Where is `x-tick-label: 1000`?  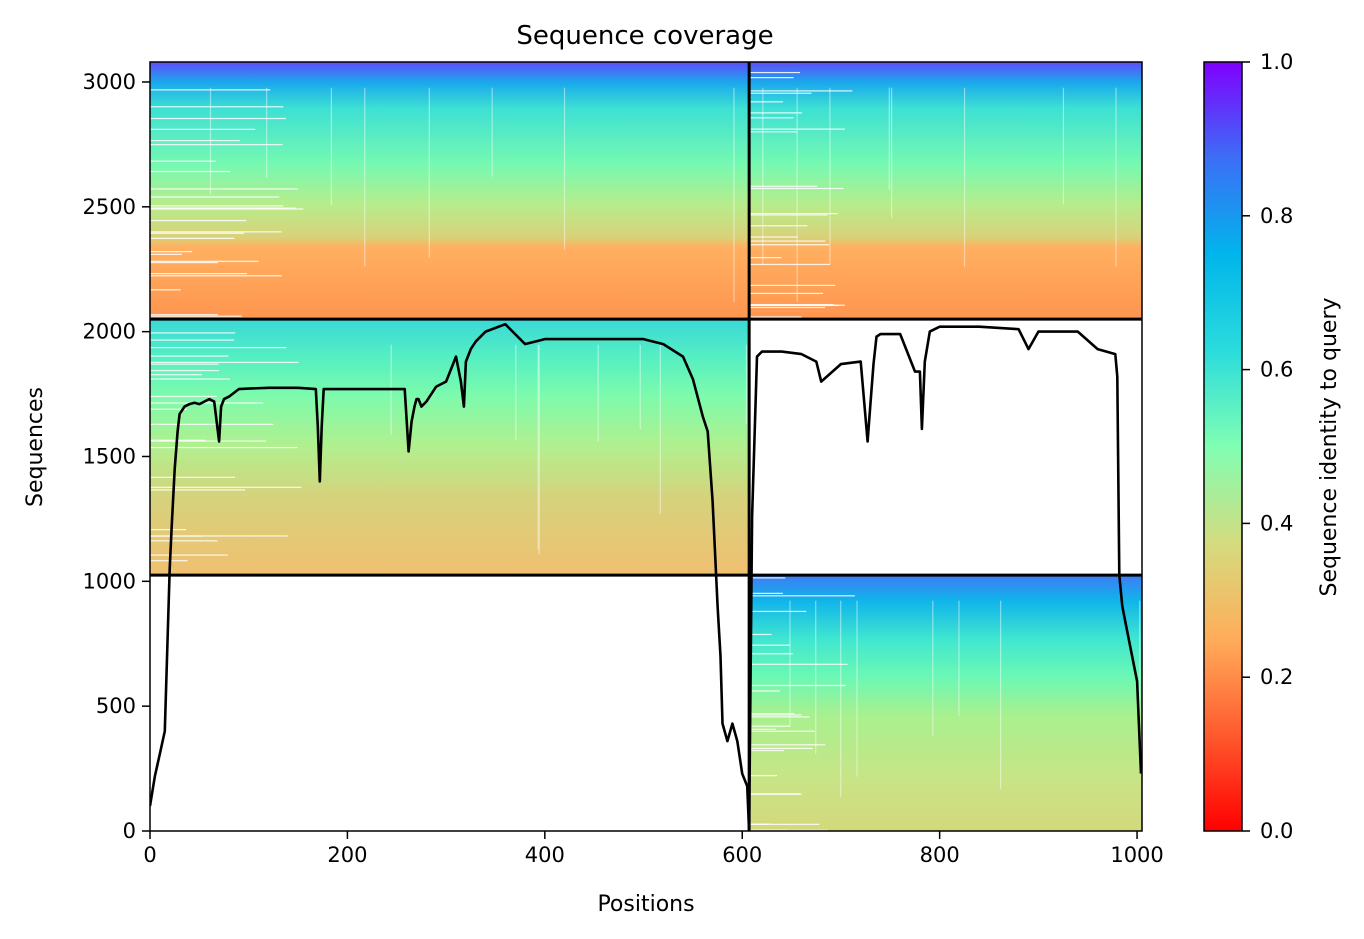
x-tick-label: 1000 is located at coordinates (1136, 855).